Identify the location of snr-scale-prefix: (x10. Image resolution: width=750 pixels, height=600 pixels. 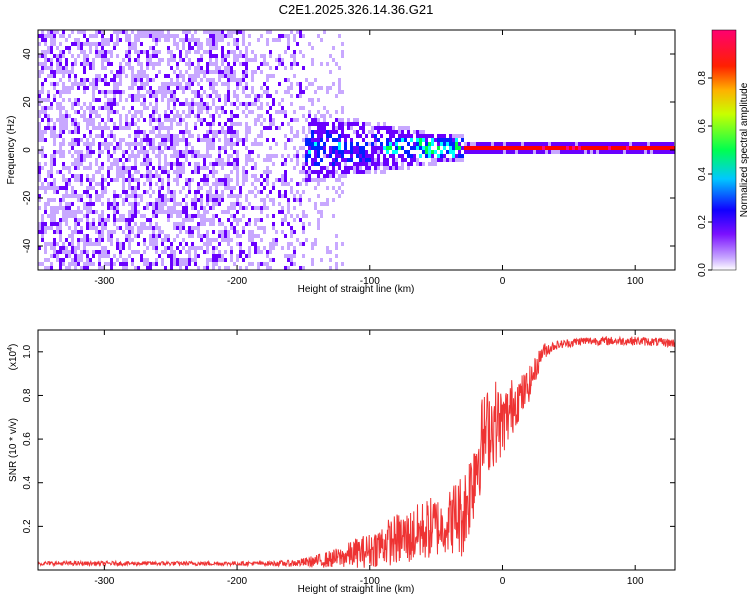
(13, 360).